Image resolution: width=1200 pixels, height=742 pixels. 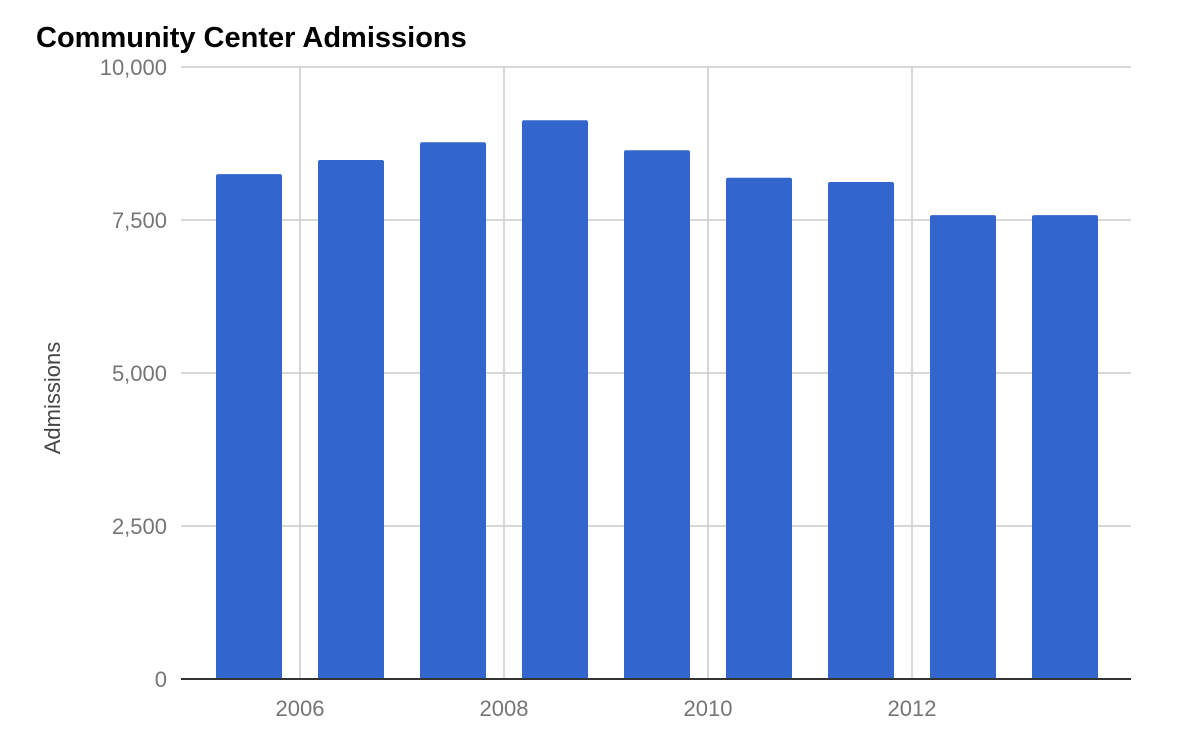 I want to click on y-axis-ticks: 0 2,500 5,000 7,500 10,000, so click(x=133, y=373).